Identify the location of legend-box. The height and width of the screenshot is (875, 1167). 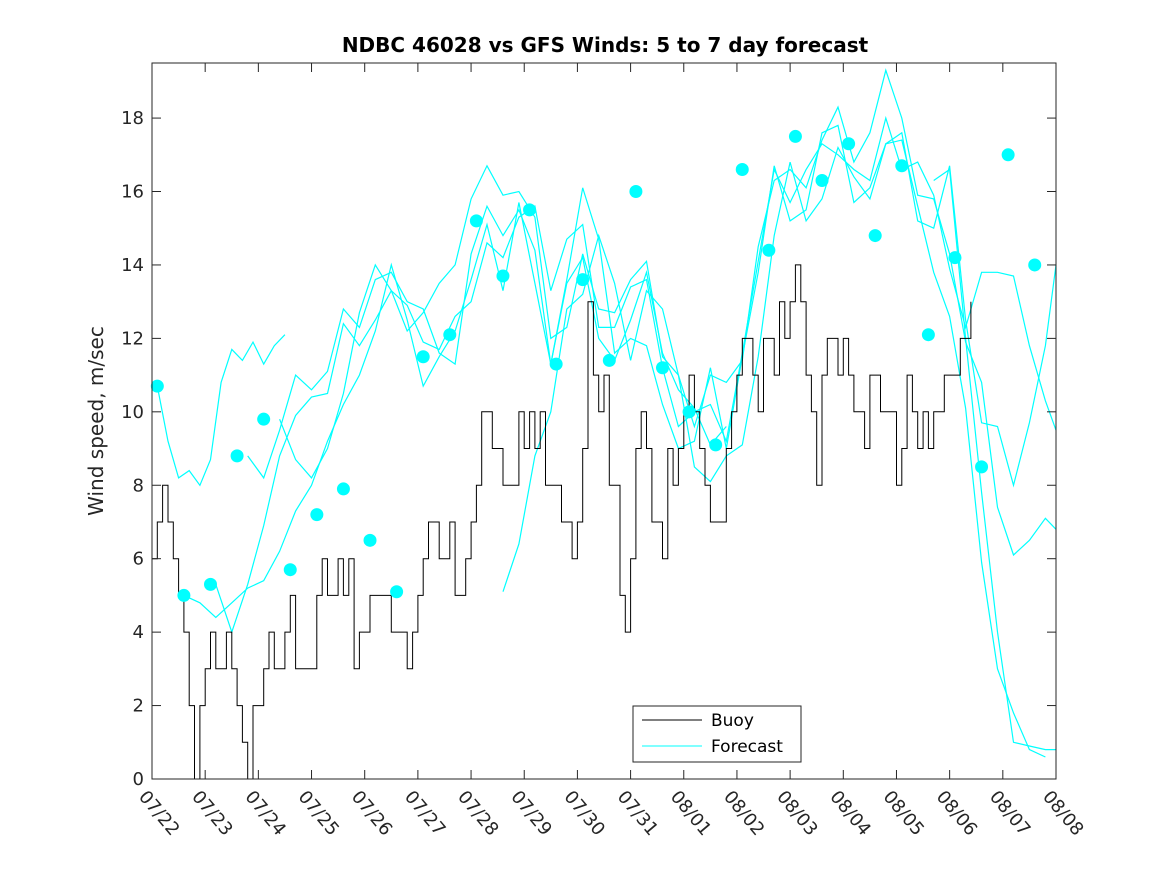
(717, 734).